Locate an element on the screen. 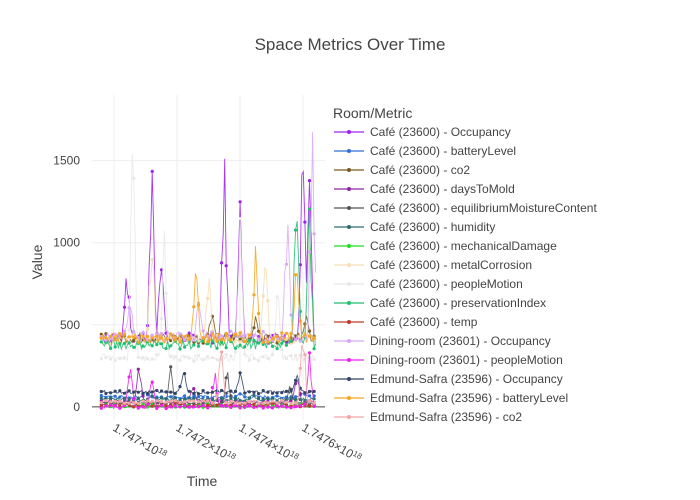  series-line is located at coordinates (208, 279).